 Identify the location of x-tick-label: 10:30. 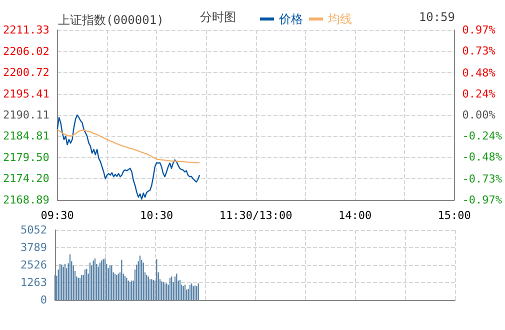
(157, 215).